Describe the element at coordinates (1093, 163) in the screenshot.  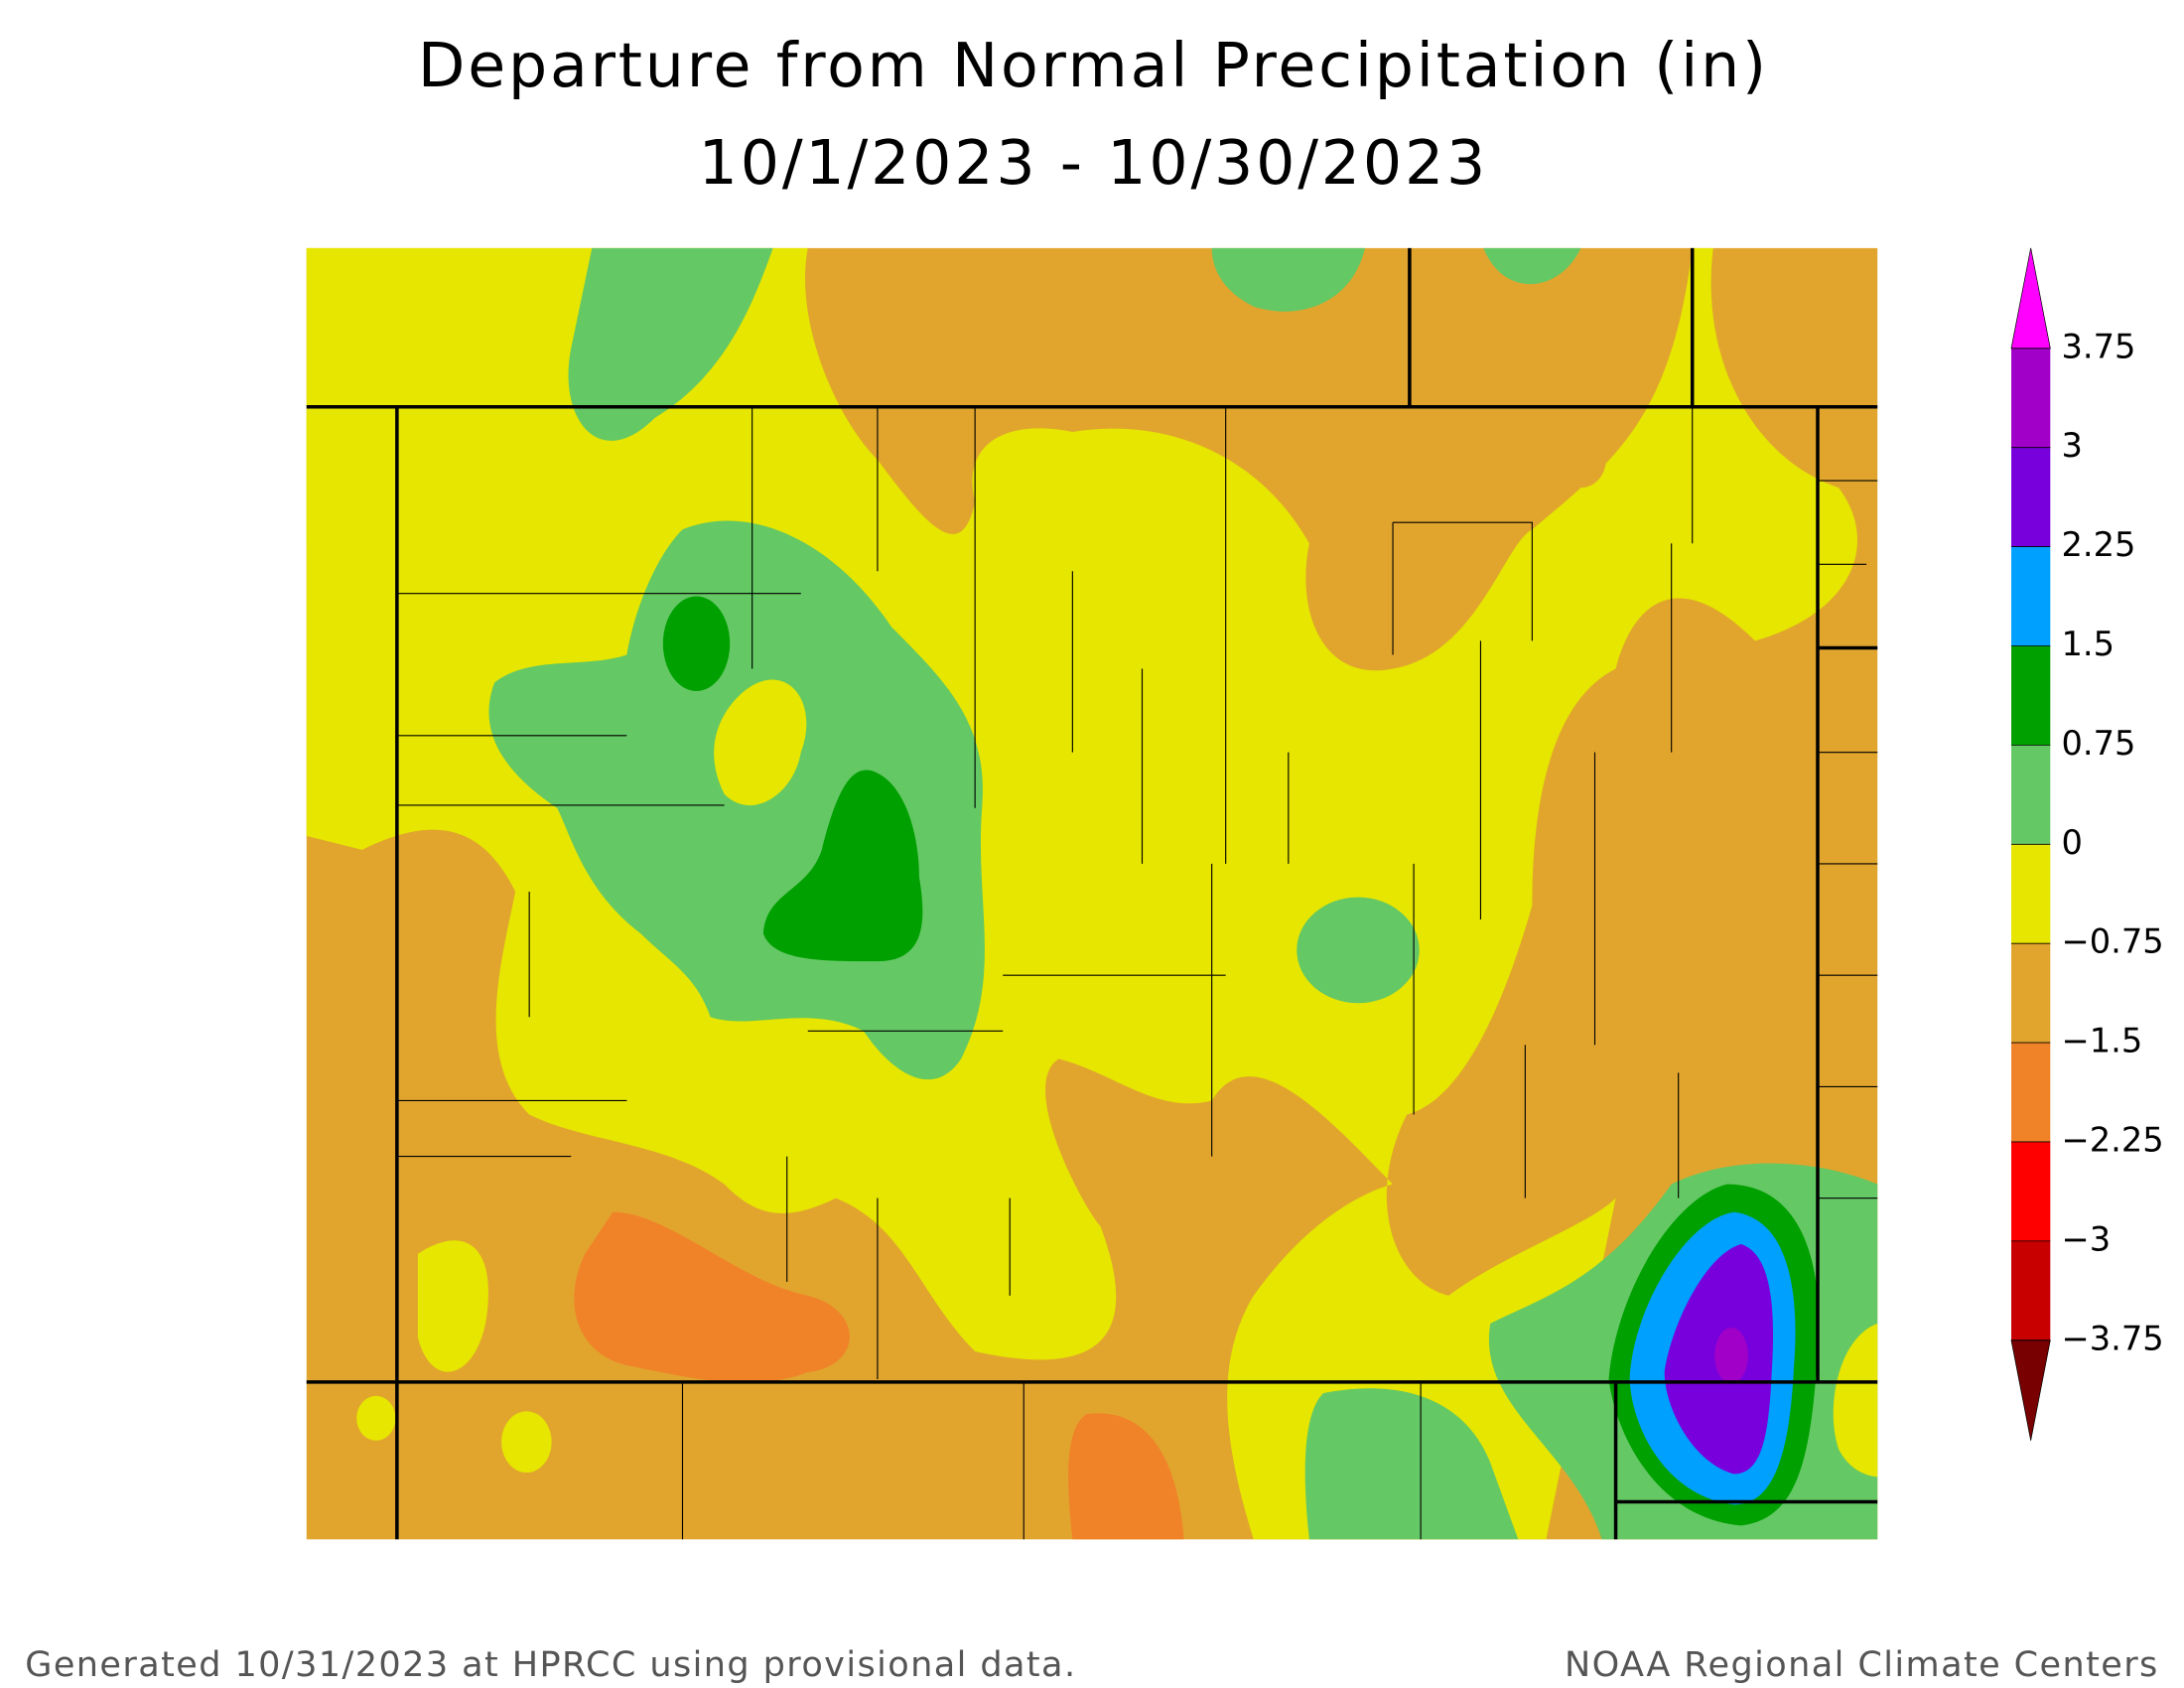
I see `subtitle: 10/1/2023 - 10/30/2023` at that location.